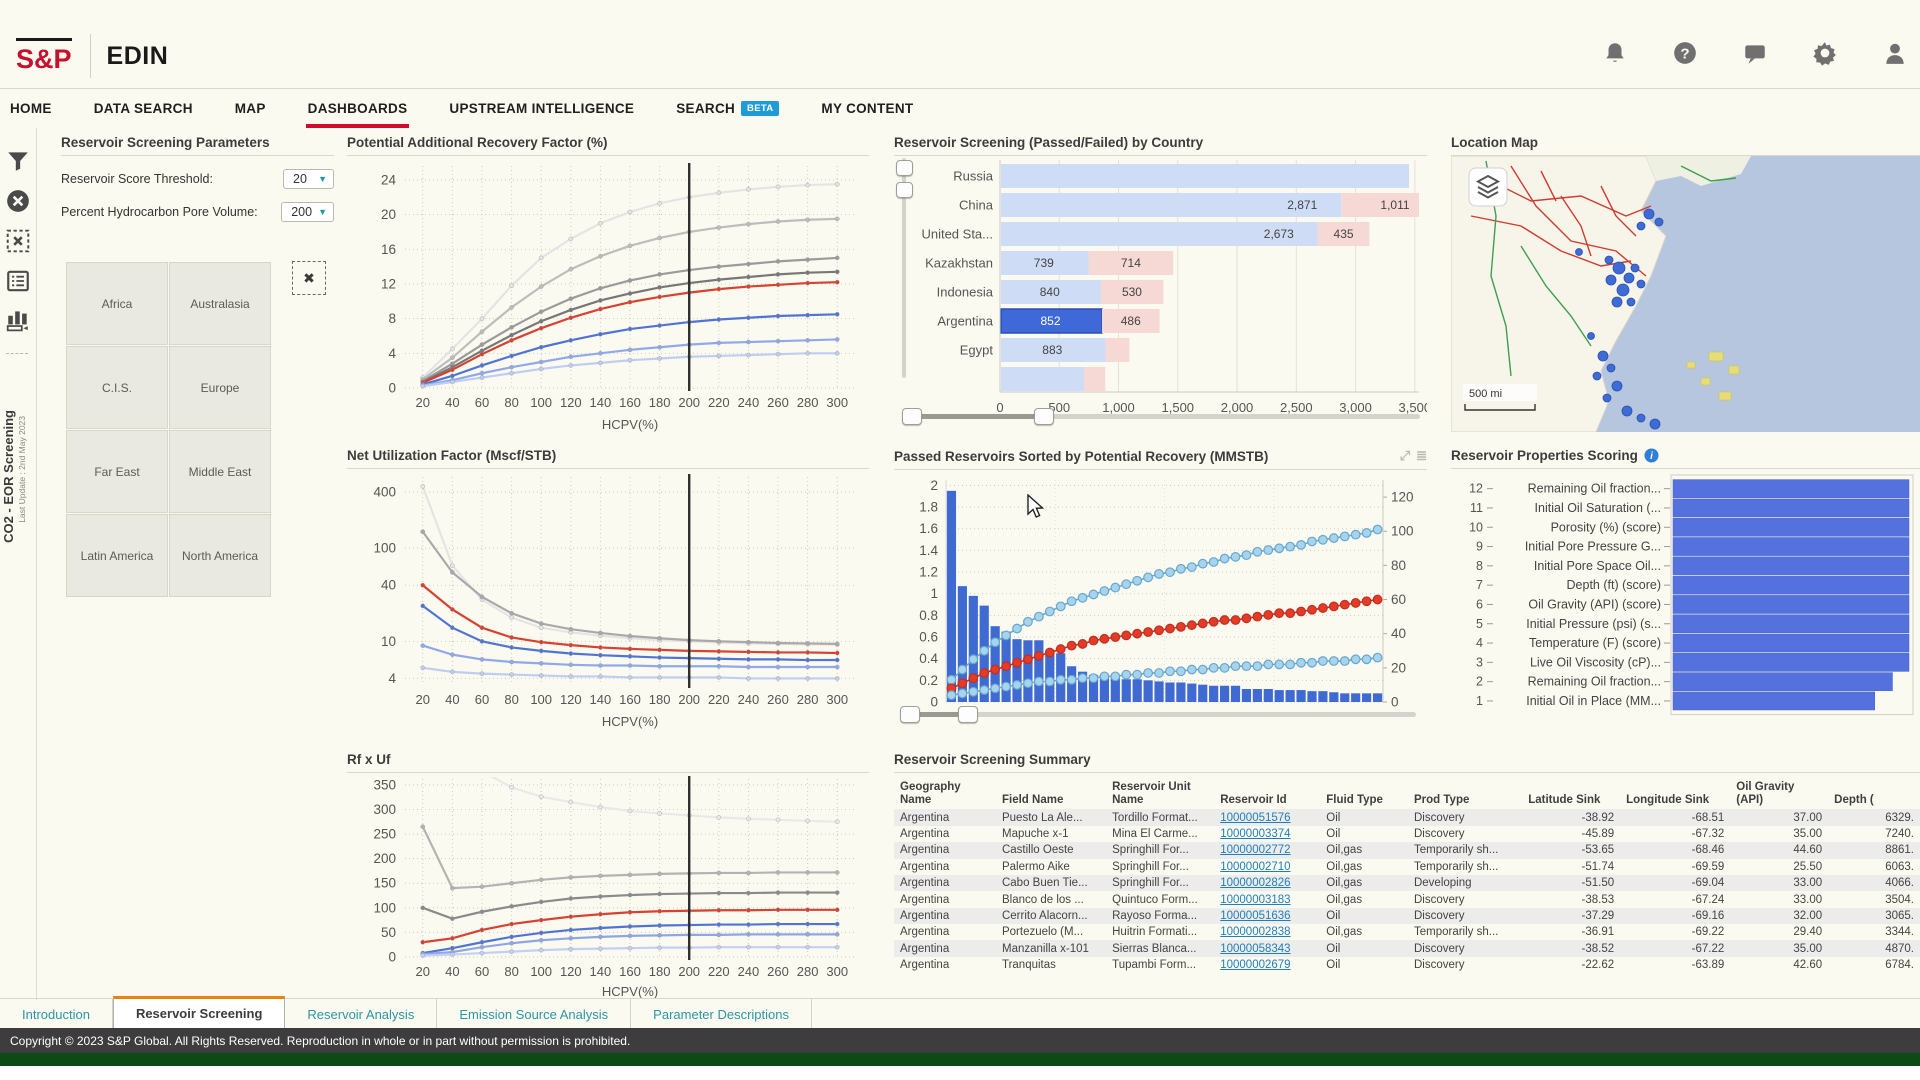 This screenshot has height=1080, width=1920. Describe the element at coordinates (1161, 416) in the screenshot. I see `country-chart-range-slider` at that location.